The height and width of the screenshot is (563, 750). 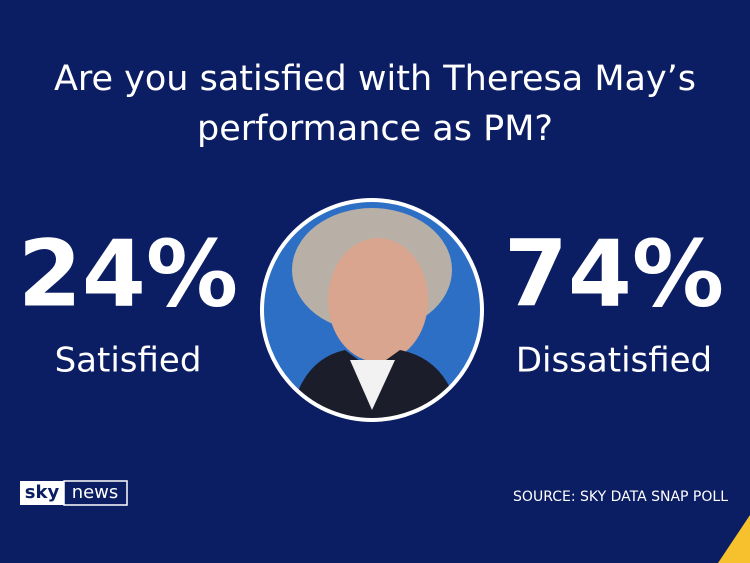 I want to click on logo: sky news, so click(x=74, y=493).